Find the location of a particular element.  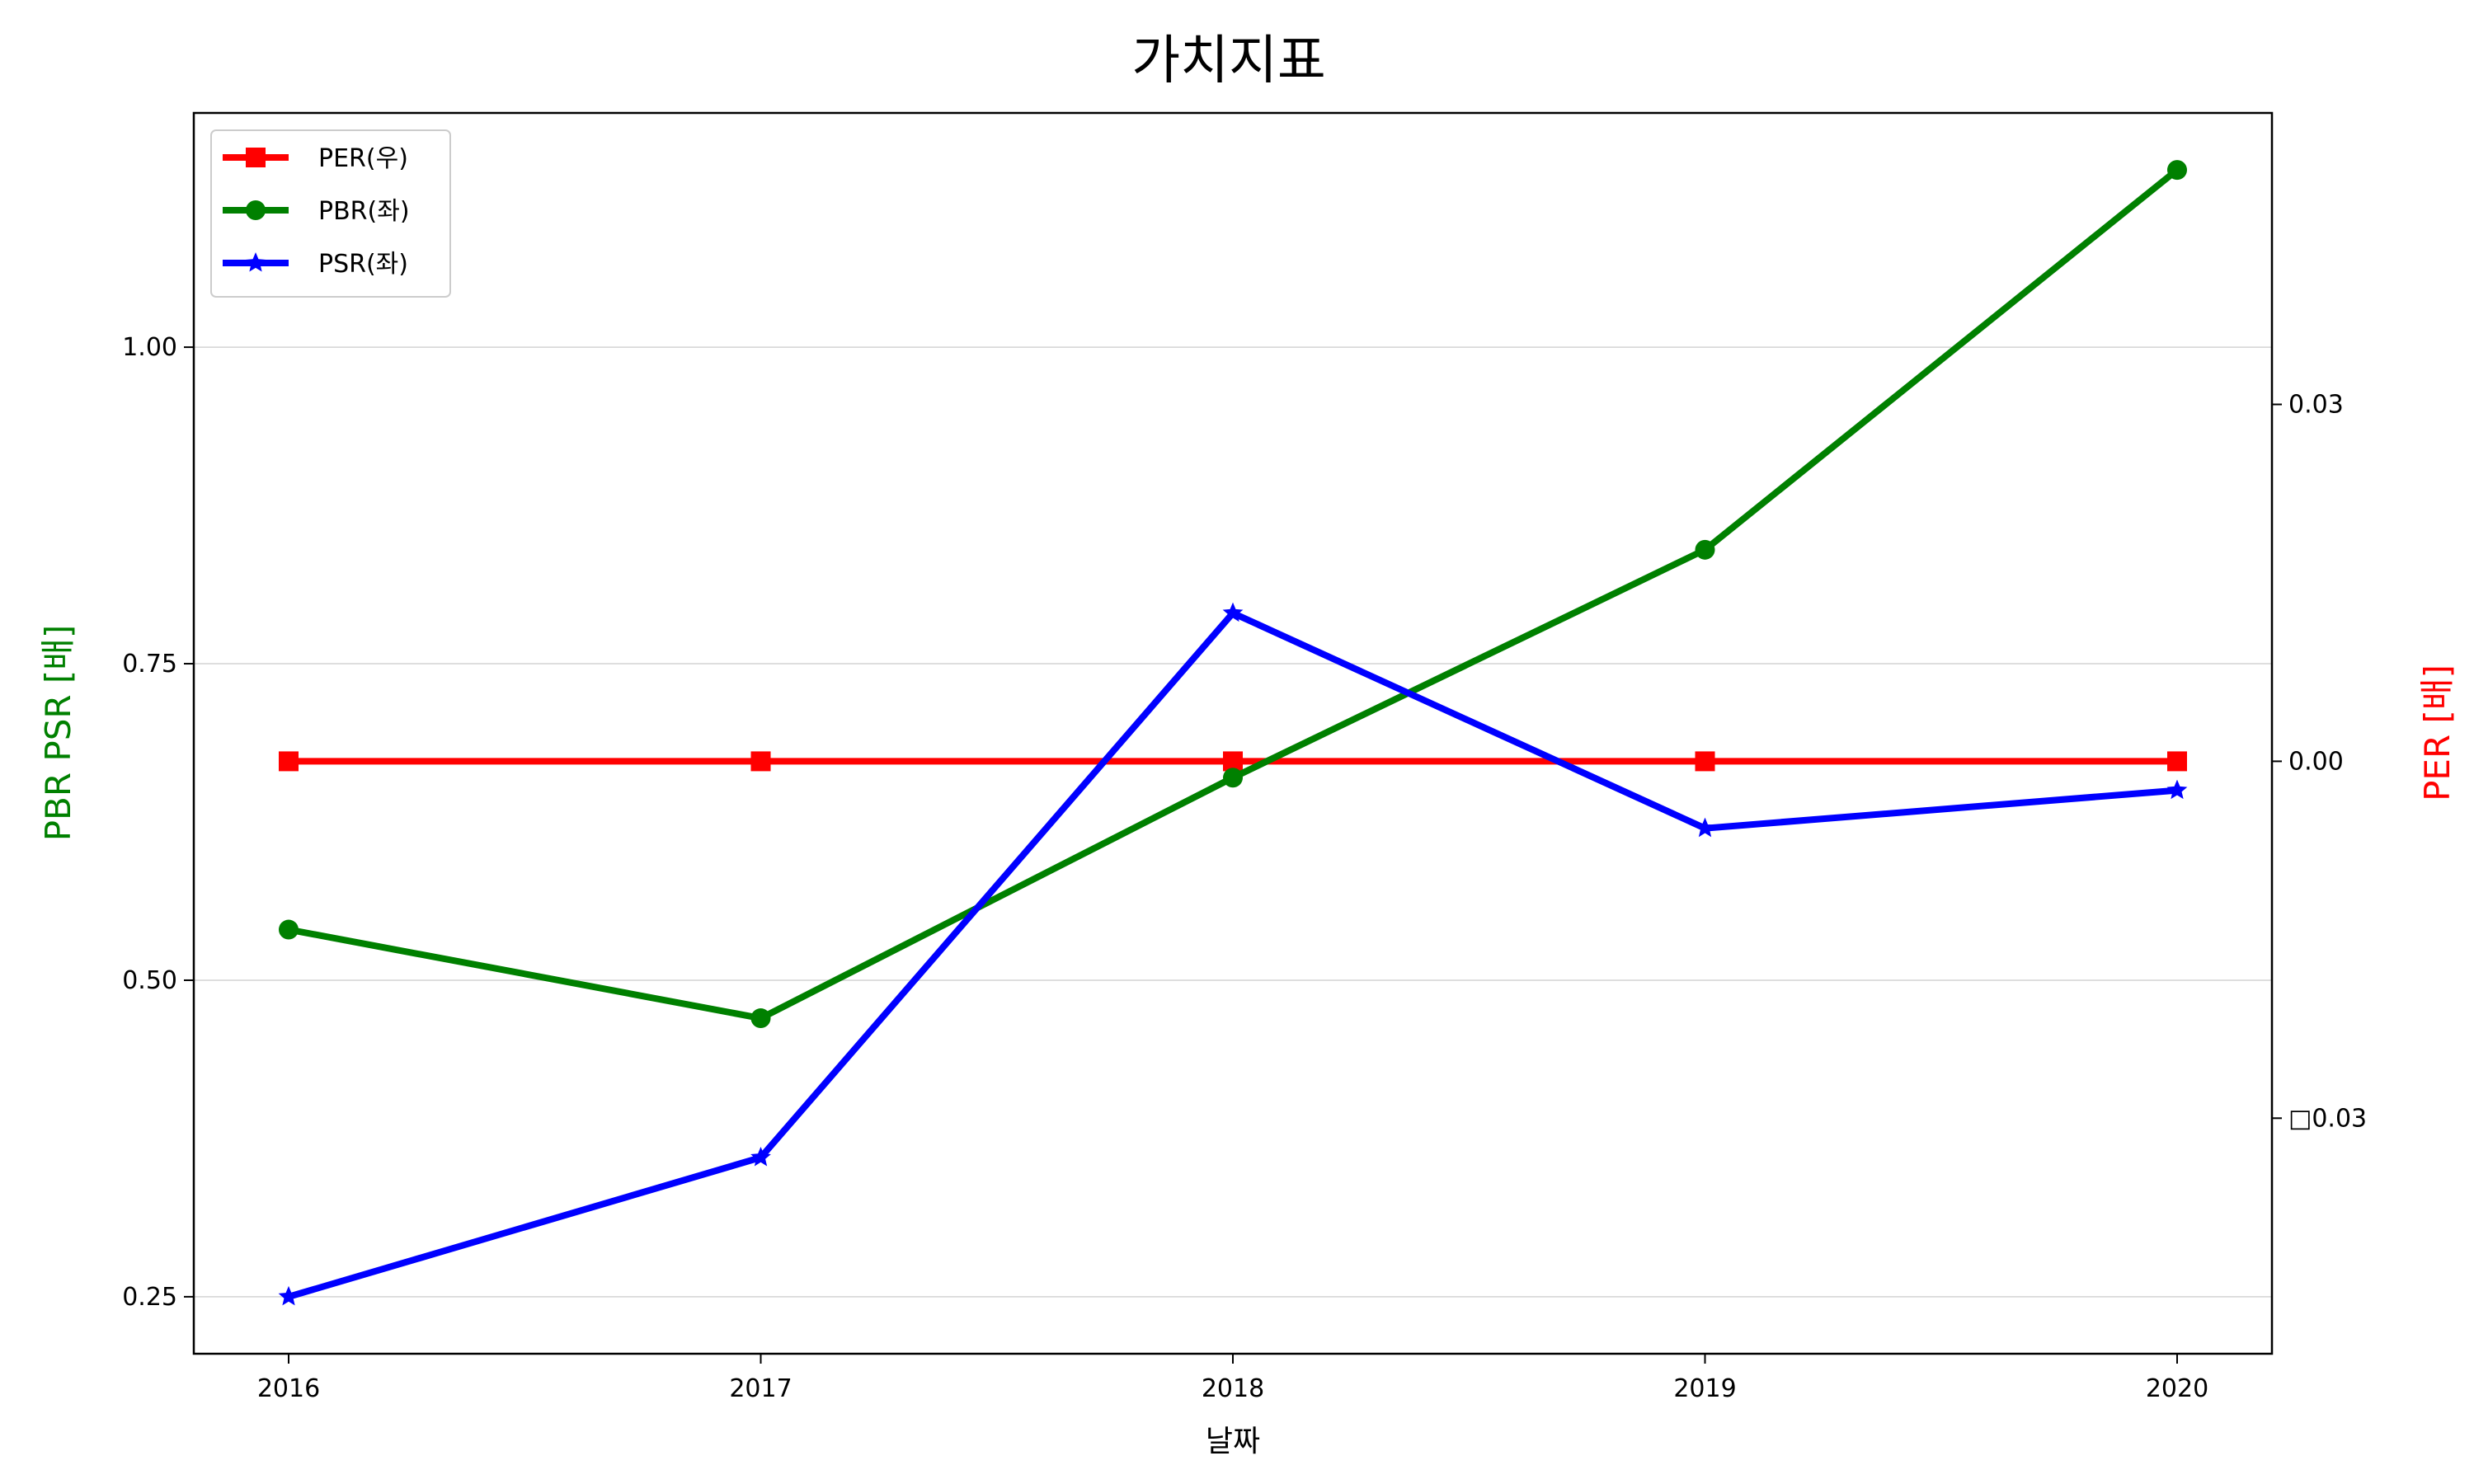

legend-item: PBR(좌) is located at coordinates (316, 212).